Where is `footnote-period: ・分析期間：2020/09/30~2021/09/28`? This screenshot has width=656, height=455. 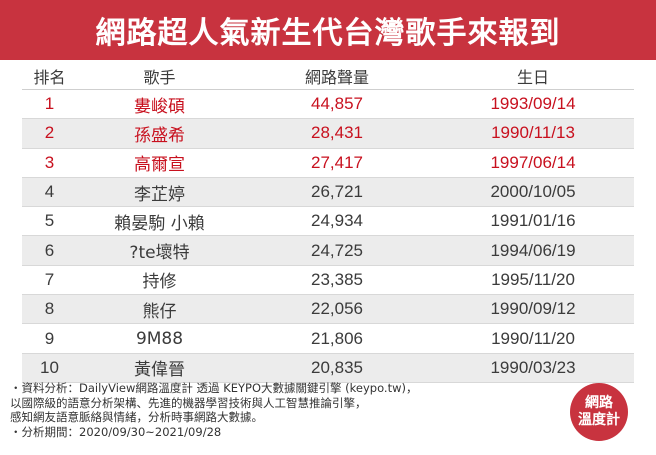
footnote-period: ・分析期間：2020/09/30~2021/09/28 is located at coordinates (116, 431).